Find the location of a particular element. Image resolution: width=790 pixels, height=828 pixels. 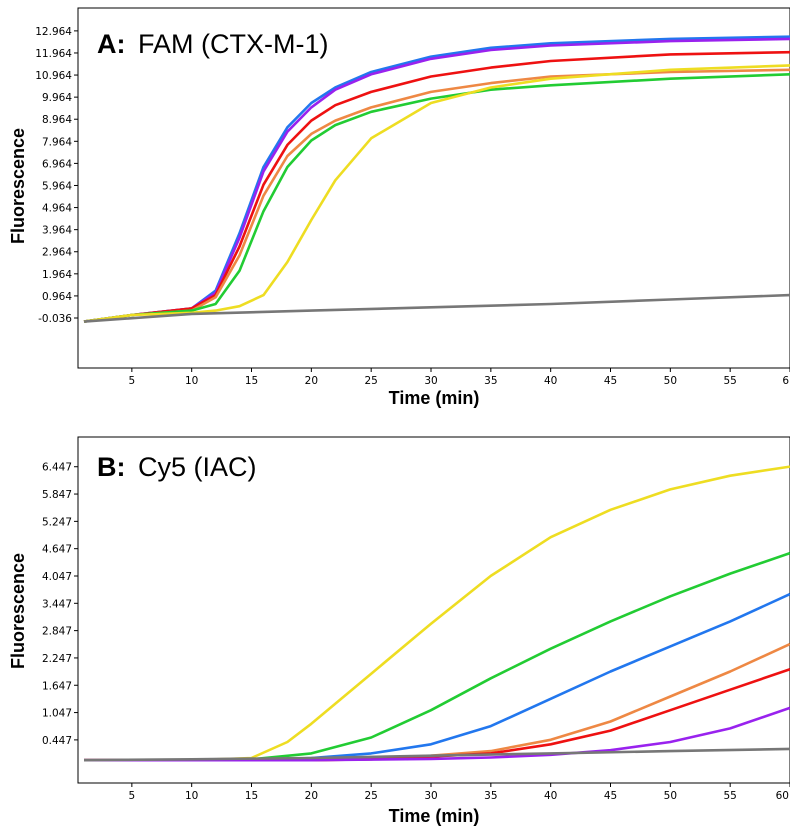

chart-a-ytick-label: -0.036 is located at coordinates (55, 319).